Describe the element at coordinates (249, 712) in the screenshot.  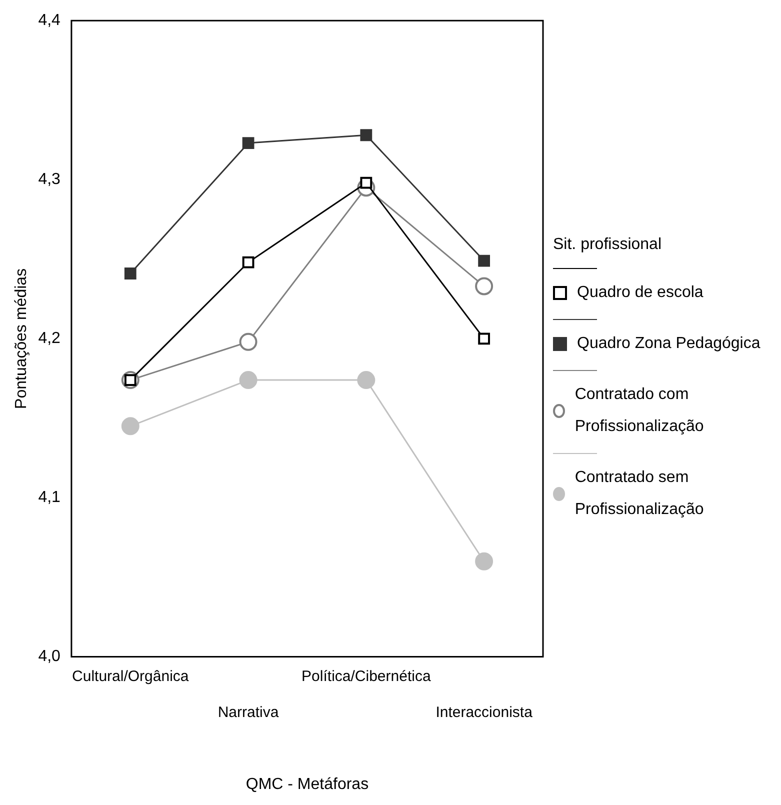
I see `x-tick-label: Narrativa` at that location.